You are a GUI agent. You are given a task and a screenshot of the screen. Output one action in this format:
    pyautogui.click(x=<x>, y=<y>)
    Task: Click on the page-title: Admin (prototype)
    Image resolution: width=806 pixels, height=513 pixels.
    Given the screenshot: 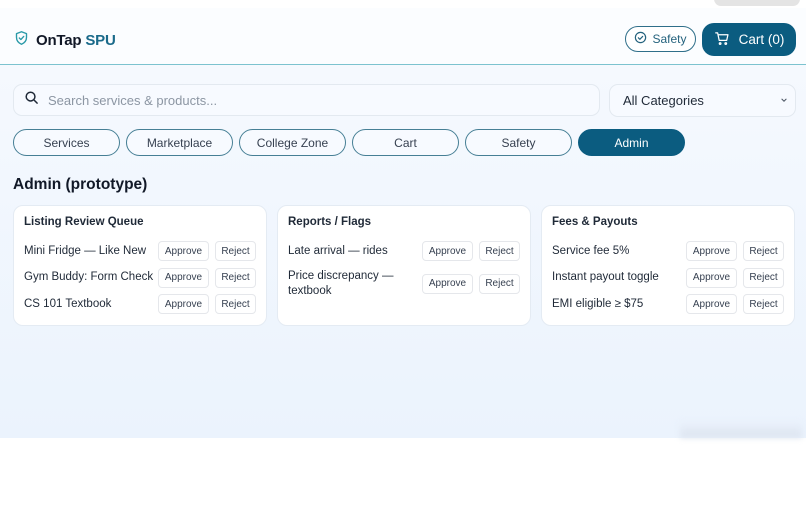 What is the action you would take?
    pyautogui.click(x=80, y=184)
    